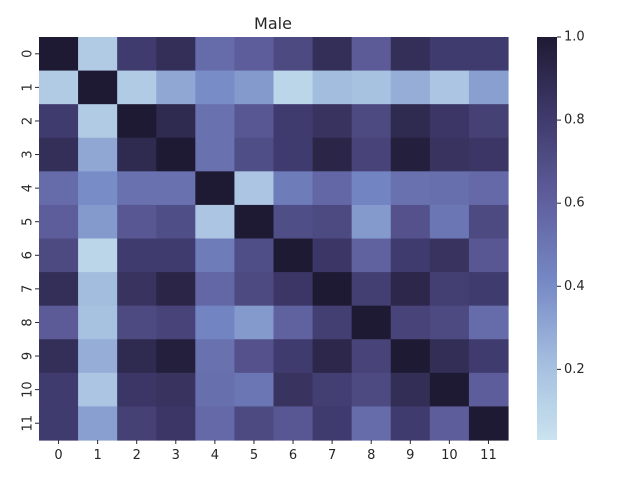 The image size is (640, 480). Describe the element at coordinates (28, 322) in the screenshot. I see `y-tick-label: 8` at that location.